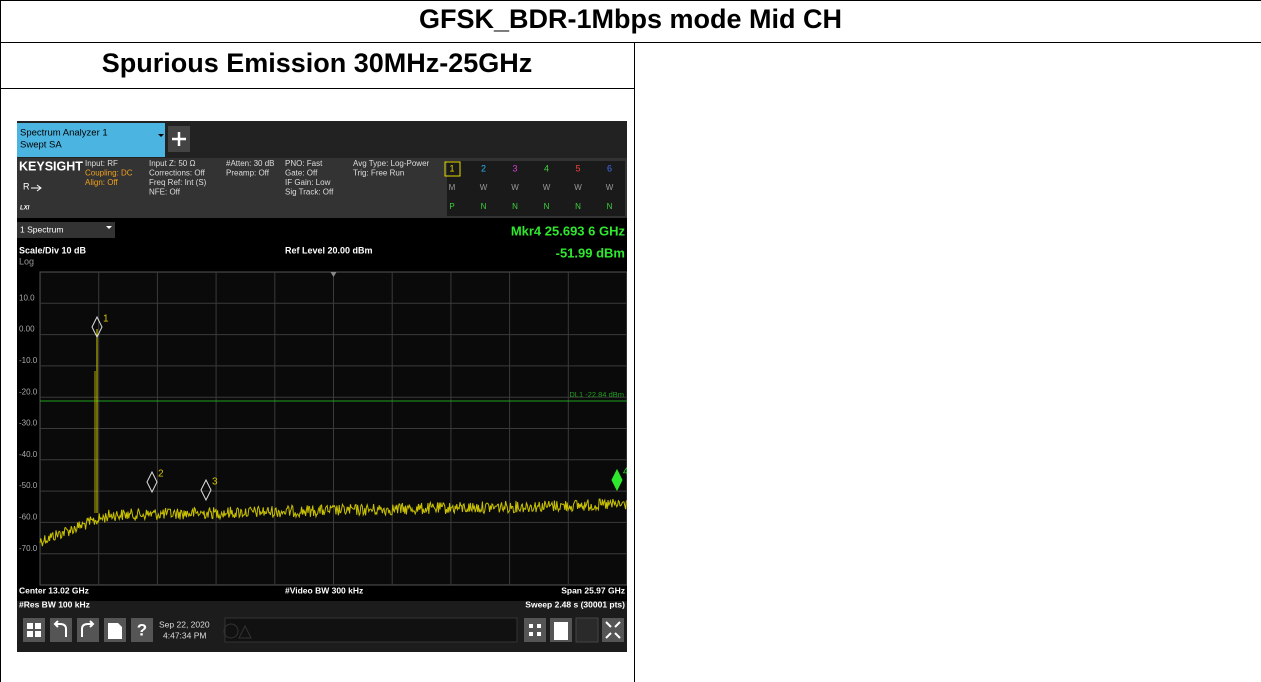 The height and width of the screenshot is (682, 1261). I want to click on trace-number: 3, so click(514, 168).